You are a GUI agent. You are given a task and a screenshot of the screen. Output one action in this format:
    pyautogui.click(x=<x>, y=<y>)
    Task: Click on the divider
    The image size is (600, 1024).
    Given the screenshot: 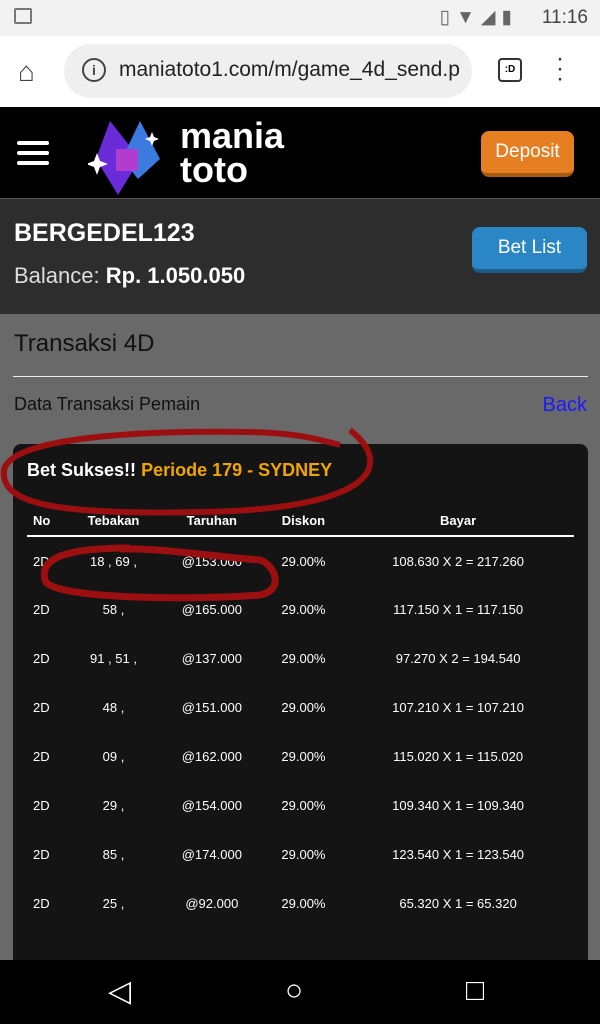 What is the action you would take?
    pyautogui.click(x=300, y=376)
    